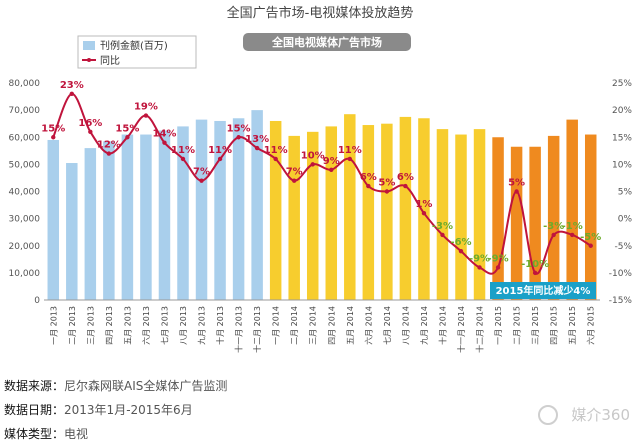 The height and width of the screenshot is (447, 640). What do you see at coordinates (239, 128) in the screenshot?
I see `yoy-label: 15%` at bounding box center [239, 128].